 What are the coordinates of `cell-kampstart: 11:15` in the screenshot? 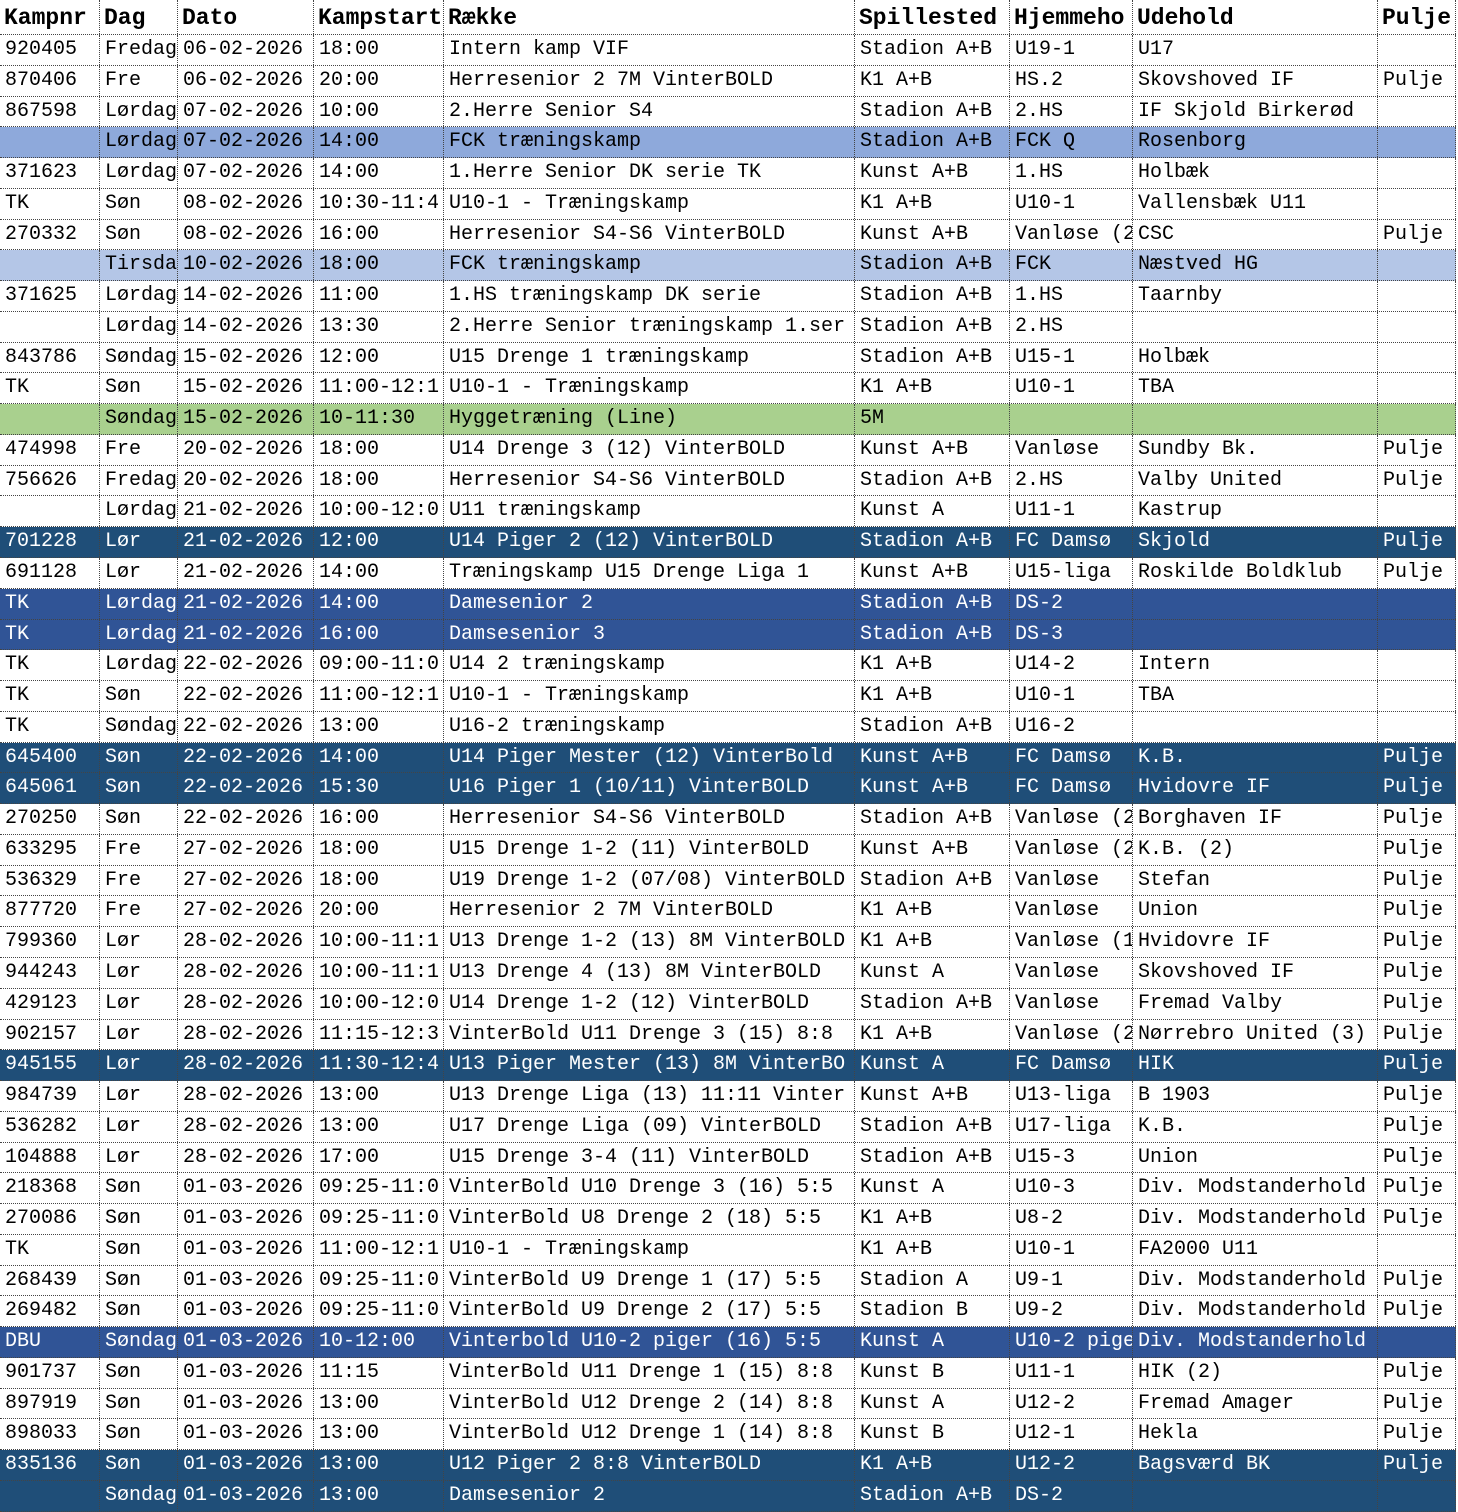 It's located at (379, 1372).